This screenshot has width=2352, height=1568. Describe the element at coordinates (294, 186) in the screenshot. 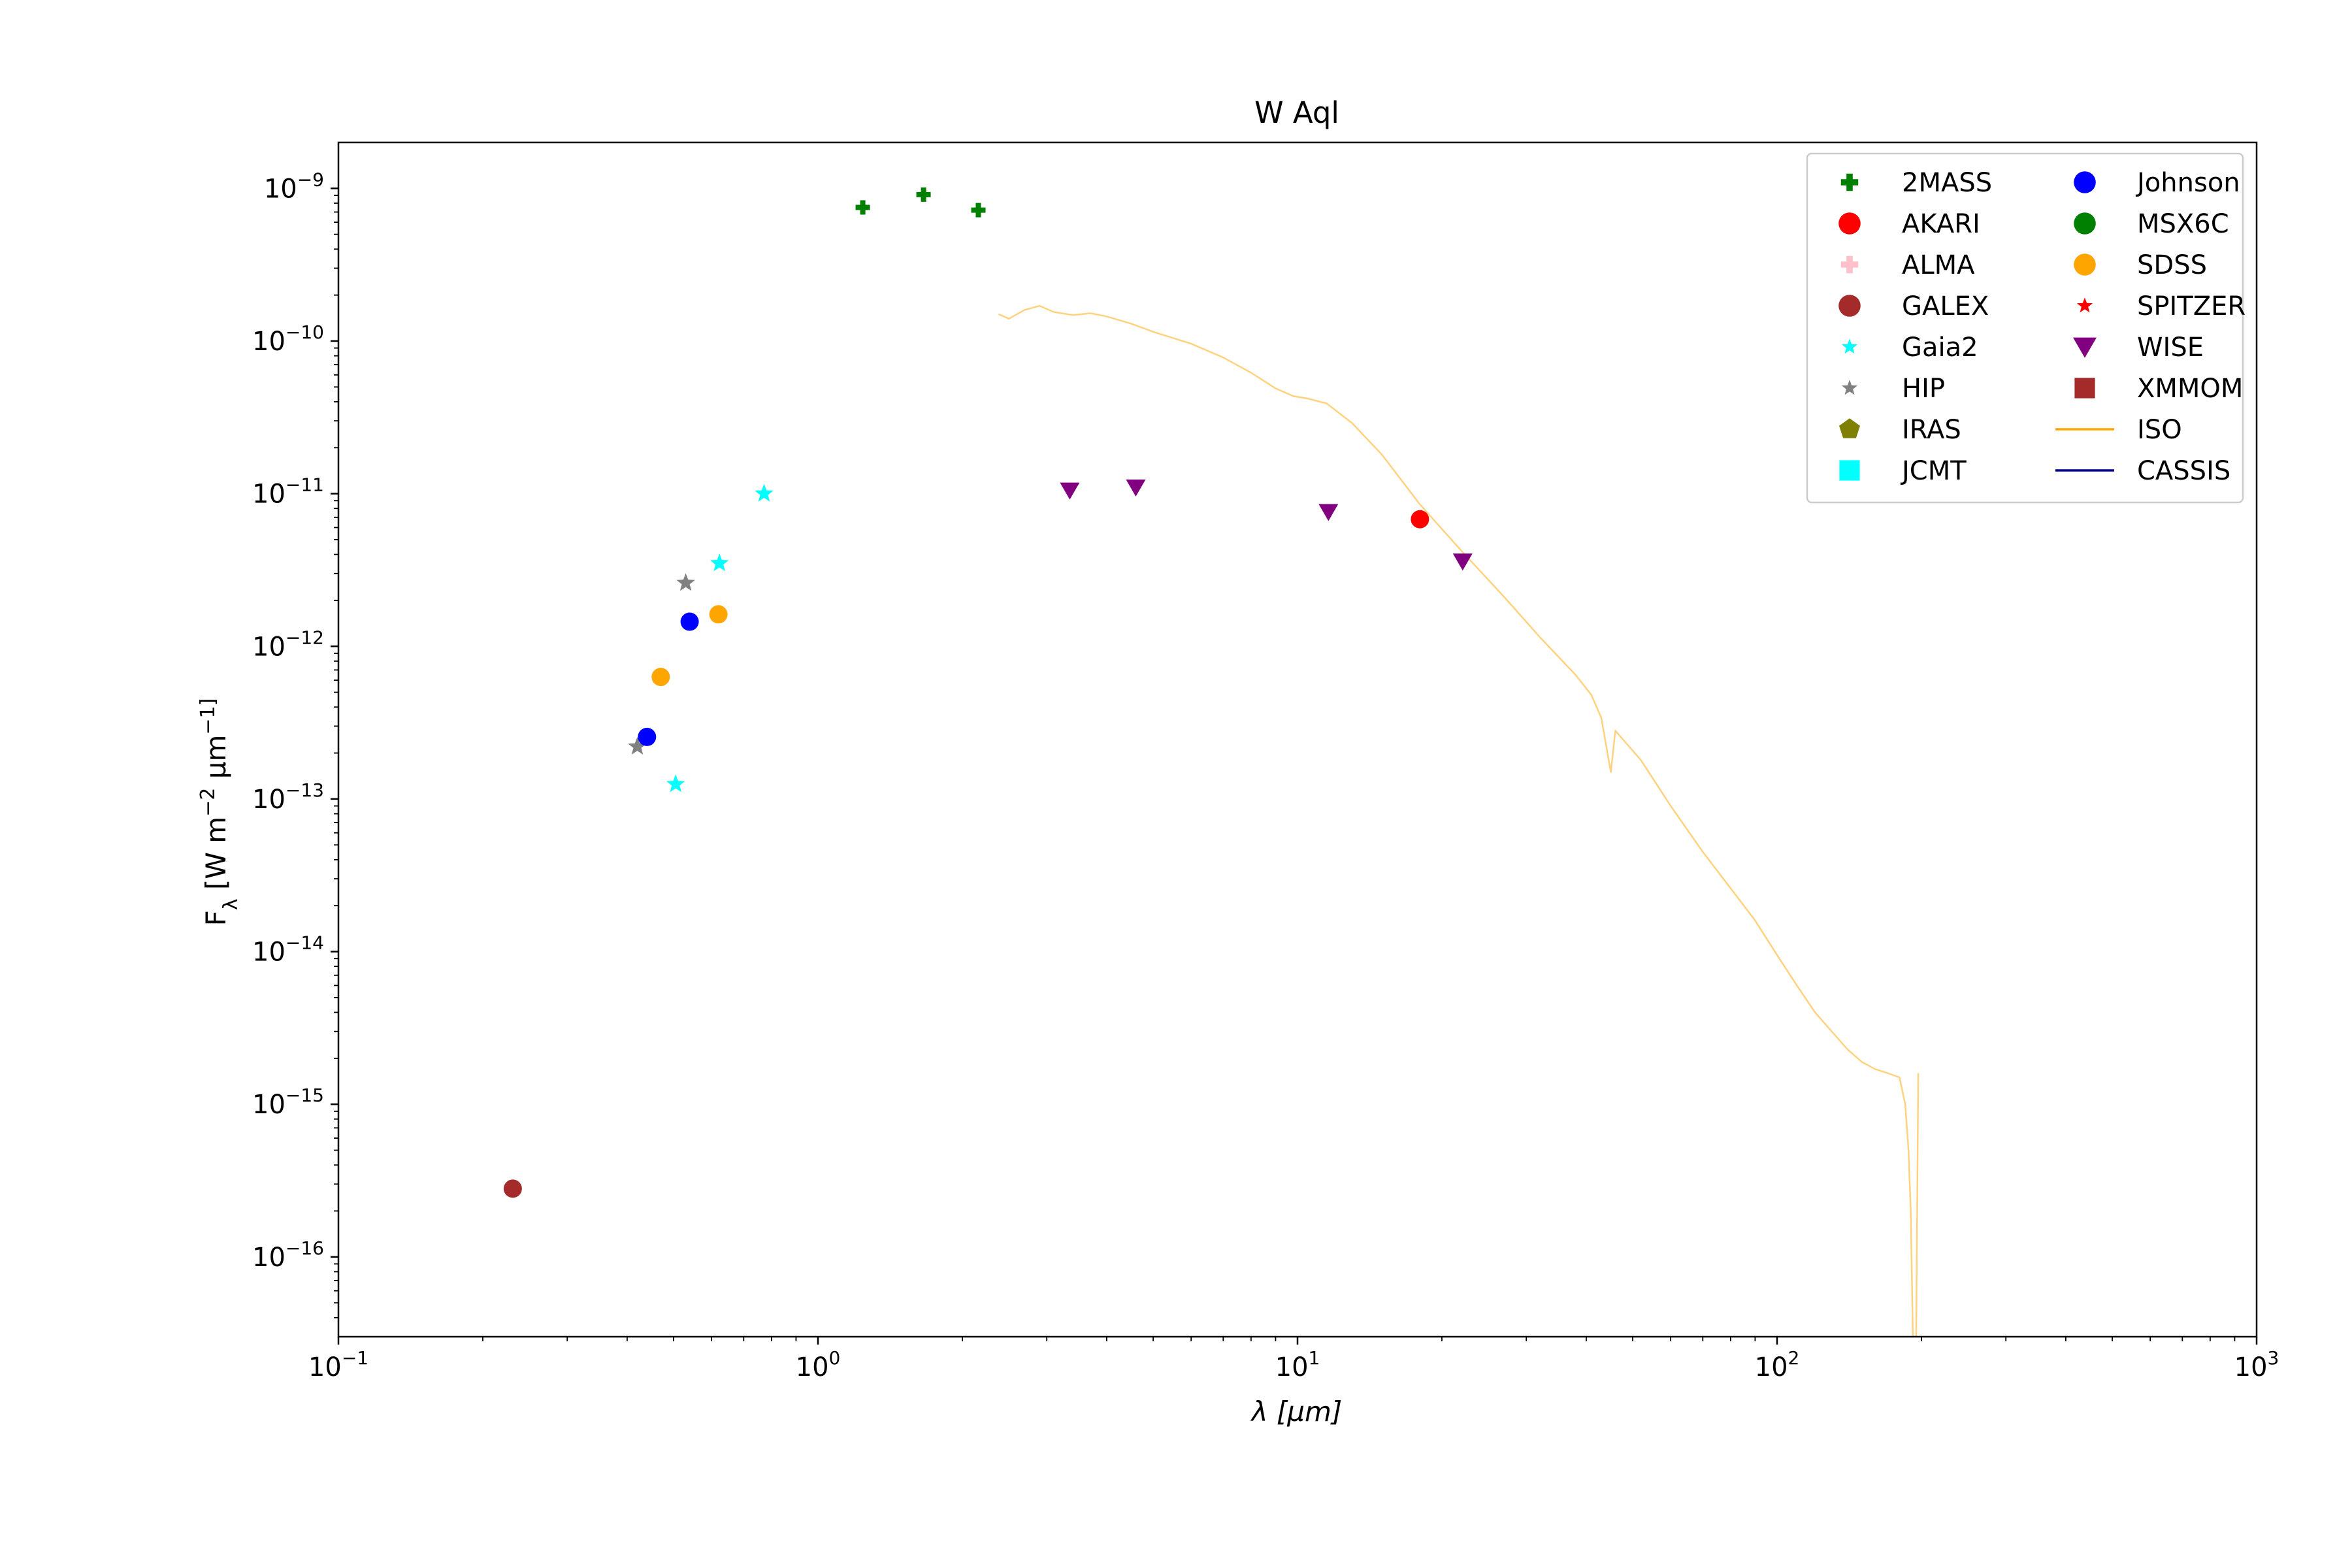

I see `y-tick-label: 10−9` at that location.